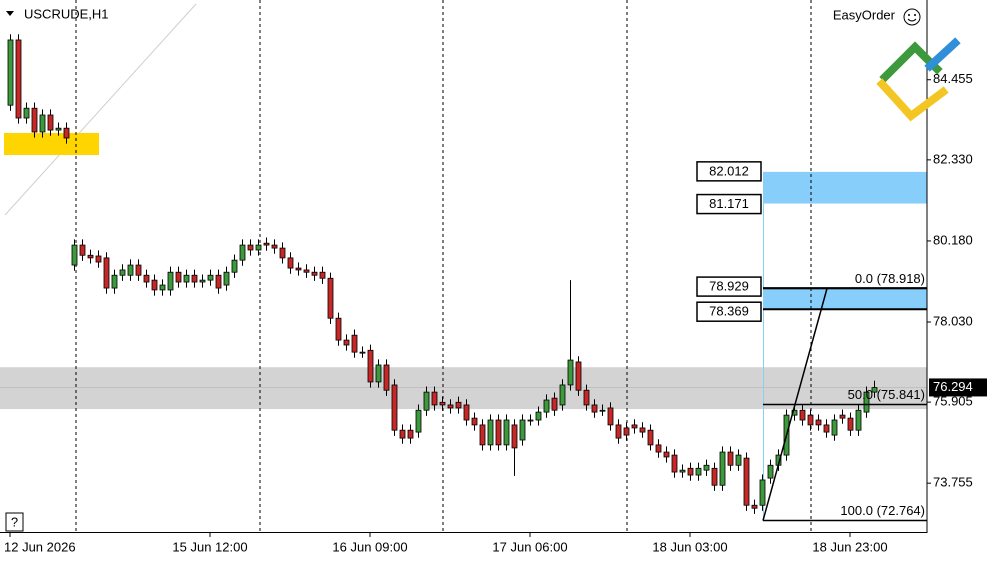  Describe the element at coordinates (369, 546) in the screenshot. I see `x-tick-label: 16 Jun 09:00` at that location.